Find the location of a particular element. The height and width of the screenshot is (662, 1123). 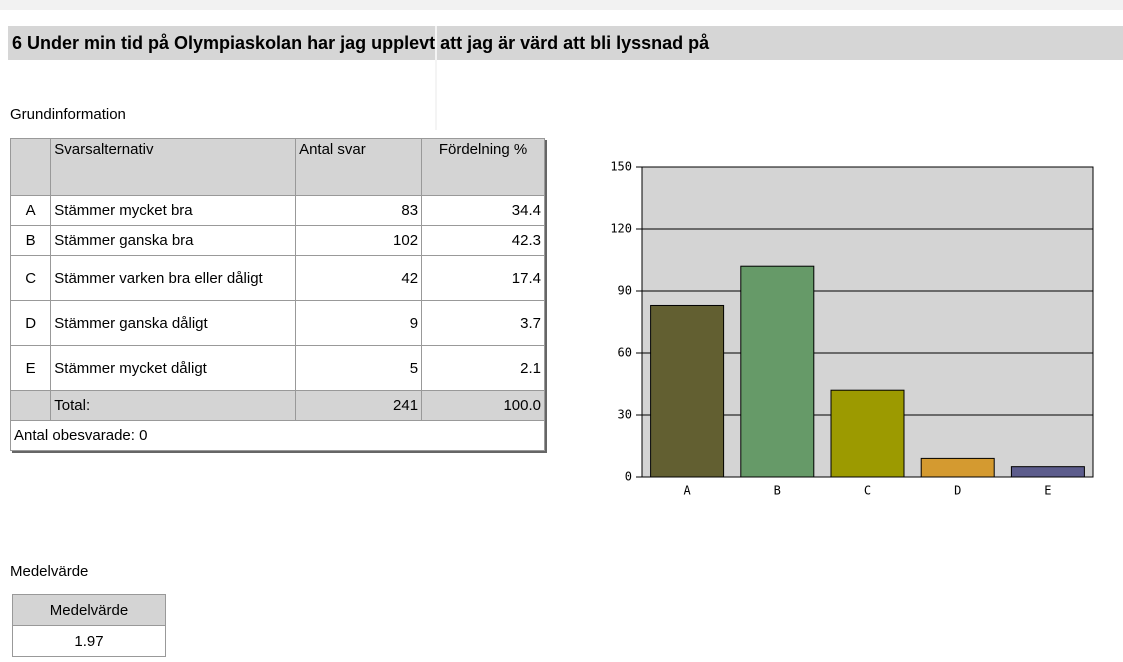

cell: 83 is located at coordinates (359, 210).